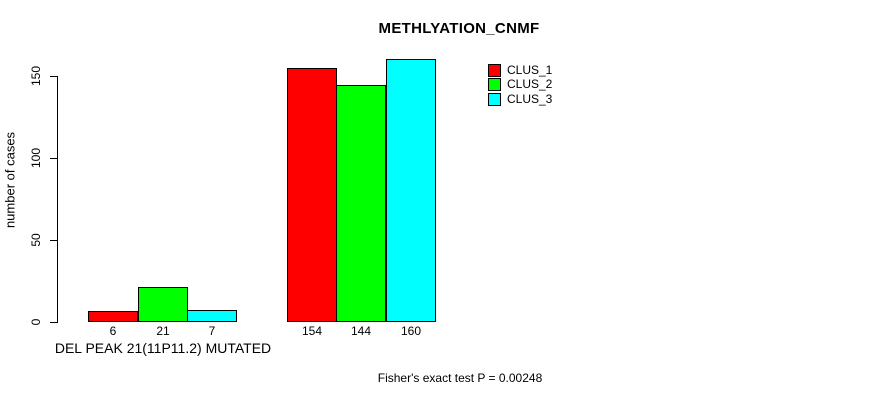 Image resolution: width=890 pixels, height=400 pixels. Describe the element at coordinates (212, 316) in the screenshot. I see `bar-clus_3-group1` at that location.